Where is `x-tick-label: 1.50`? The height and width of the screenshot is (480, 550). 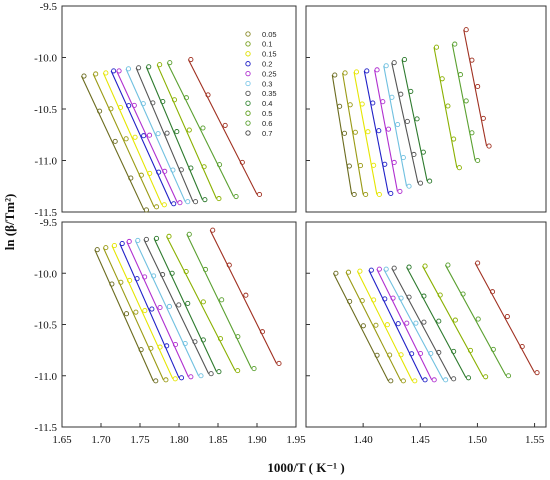
x-tick-label: 1.50 is located at coordinates (478, 440).